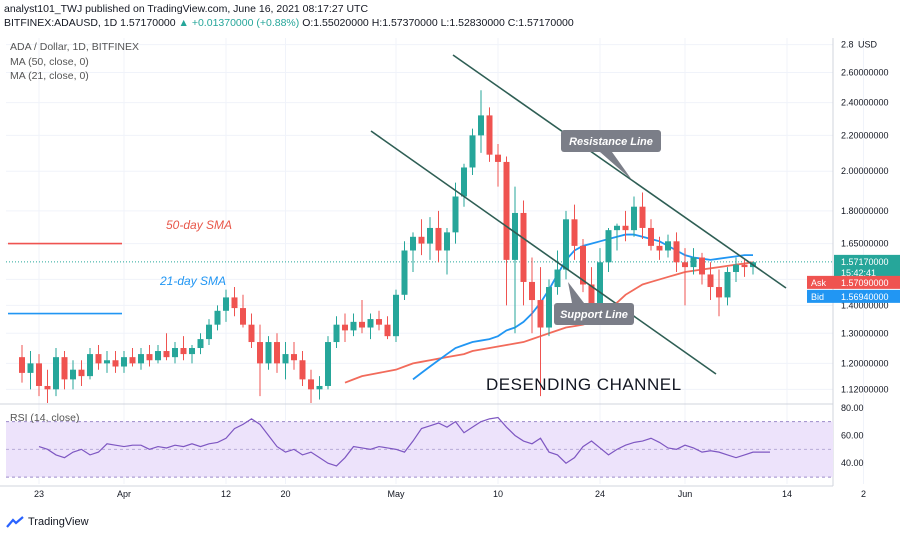 The width and height of the screenshot is (900, 538). I want to click on rsi-tick-label: 40.00, so click(852, 463).